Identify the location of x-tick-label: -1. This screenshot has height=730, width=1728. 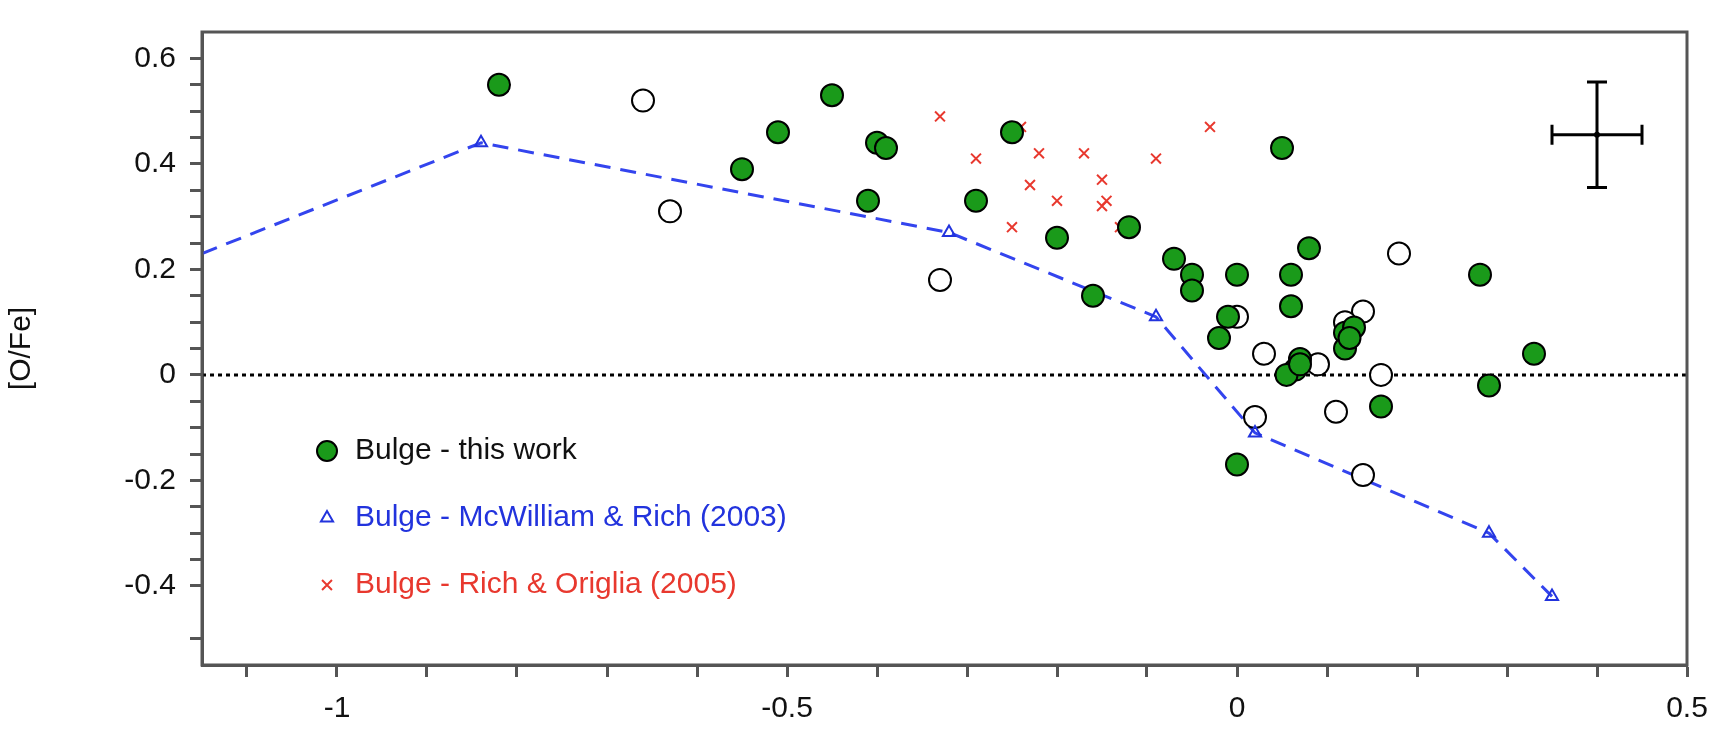
(337, 707).